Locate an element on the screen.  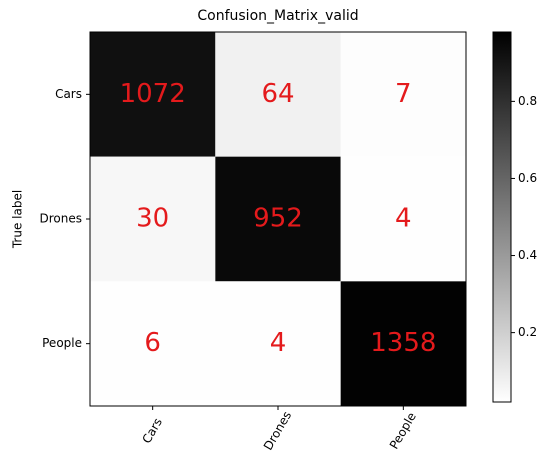
chart-title: Confusion_Matrix_valid is located at coordinates (277, 16).